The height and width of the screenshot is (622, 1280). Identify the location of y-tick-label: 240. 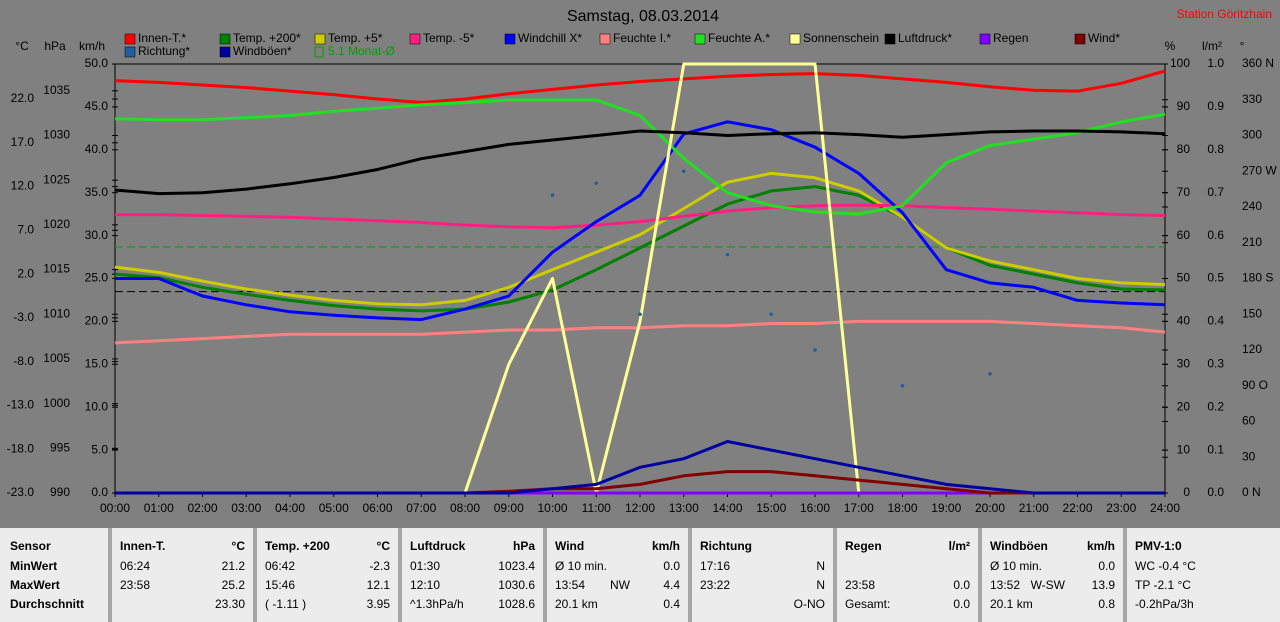
(1252, 206).